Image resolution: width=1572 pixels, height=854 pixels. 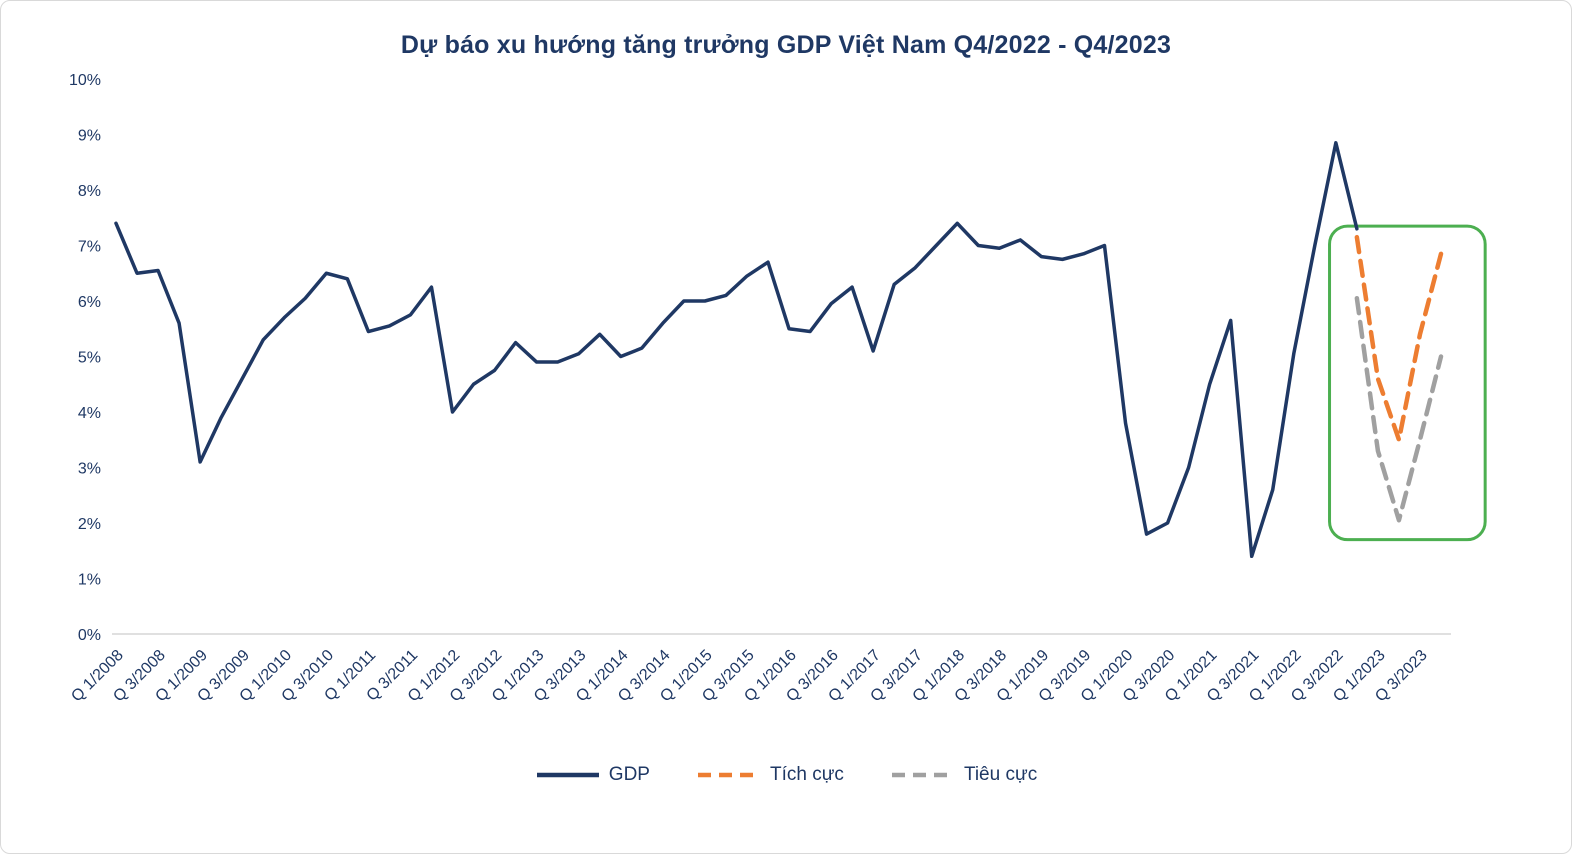 I want to click on series-line-tieu-cuc, so click(x=1399, y=409).